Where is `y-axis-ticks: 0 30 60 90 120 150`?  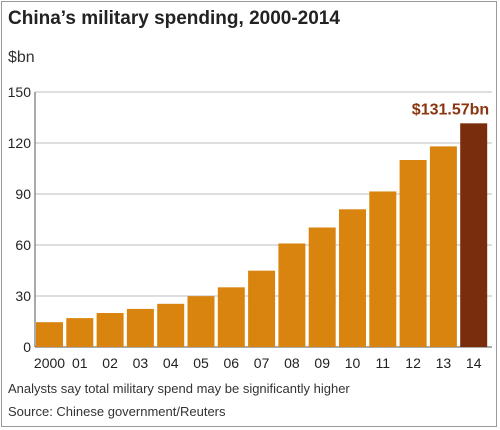 y-axis-ticks: 0 30 60 90 120 150 is located at coordinates (20, 219).